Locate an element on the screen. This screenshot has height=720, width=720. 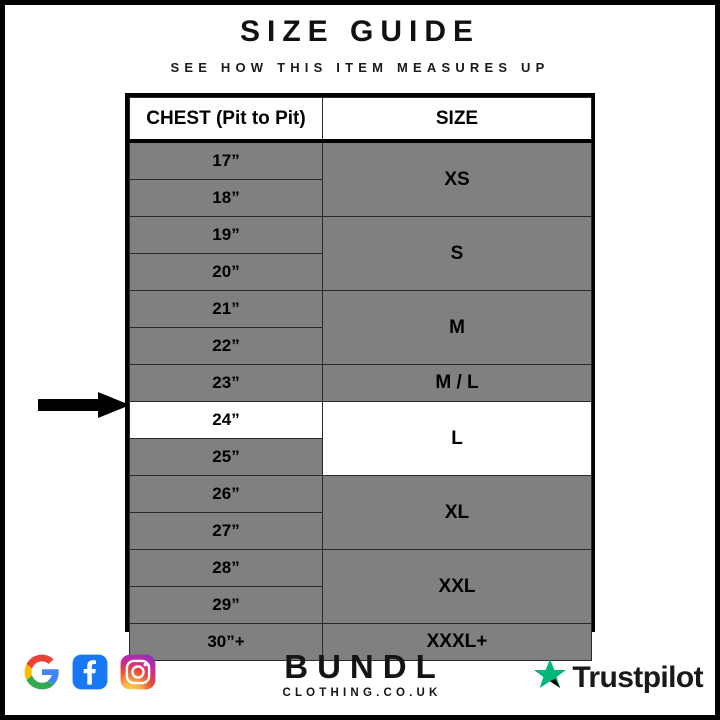
chest-cell: 22” is located at coordinates (226, 346).